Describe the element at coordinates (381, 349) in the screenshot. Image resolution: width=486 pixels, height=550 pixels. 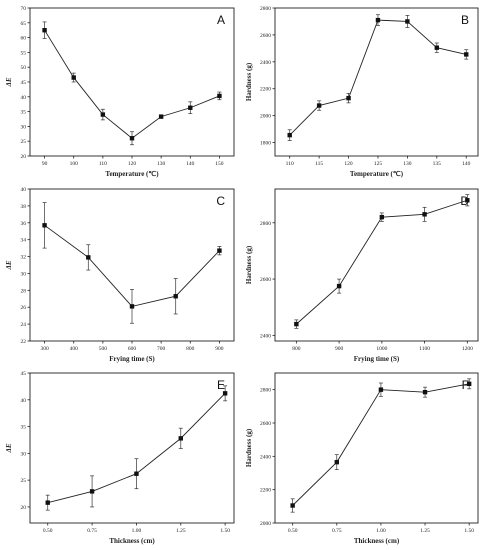
I see `x-tick-label: 1000` at that location.